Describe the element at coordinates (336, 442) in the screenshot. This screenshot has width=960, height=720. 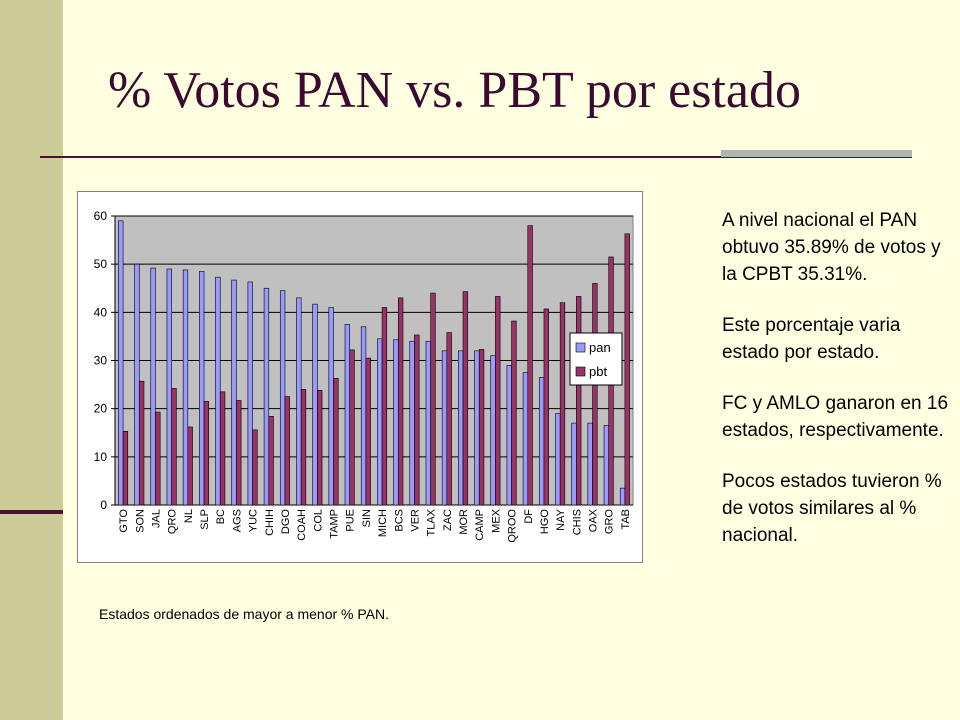
I see `bar-pbt-tamp` at that location.